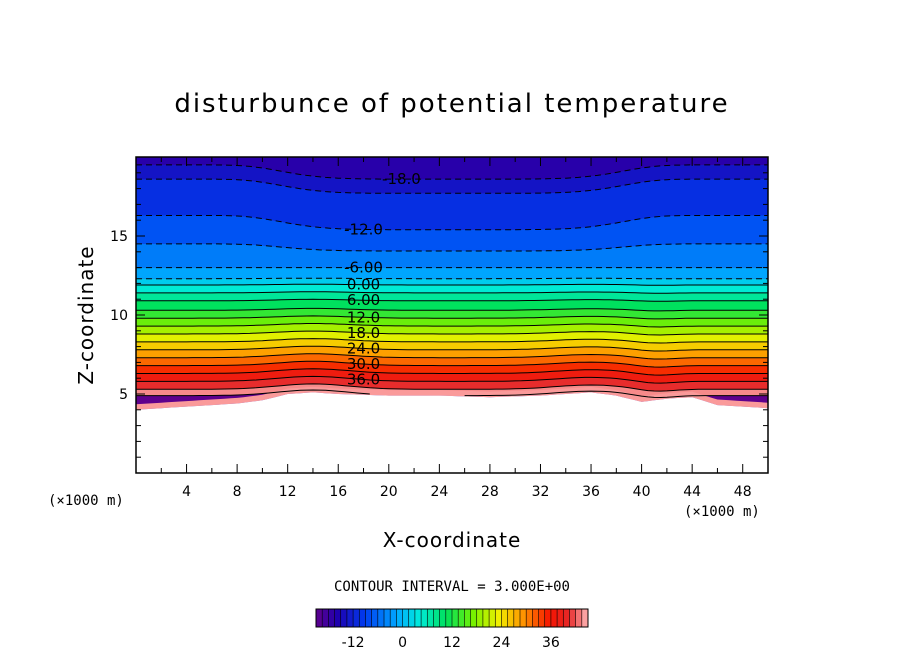 This screenshot has width=904, height=654. Describe the element at coordinates (722, 512) in the screenshot. I see `x-unit-label: (×1000 m)` at that location.